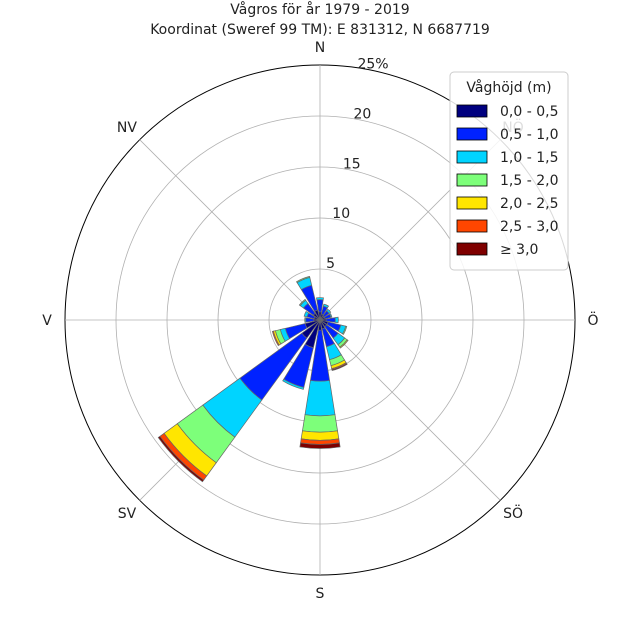 Image resolution: width=640 pixels, height=640 pixels. I want to click on radial-tick-labels: 5 10 15 20 25%, so click(357, 165).